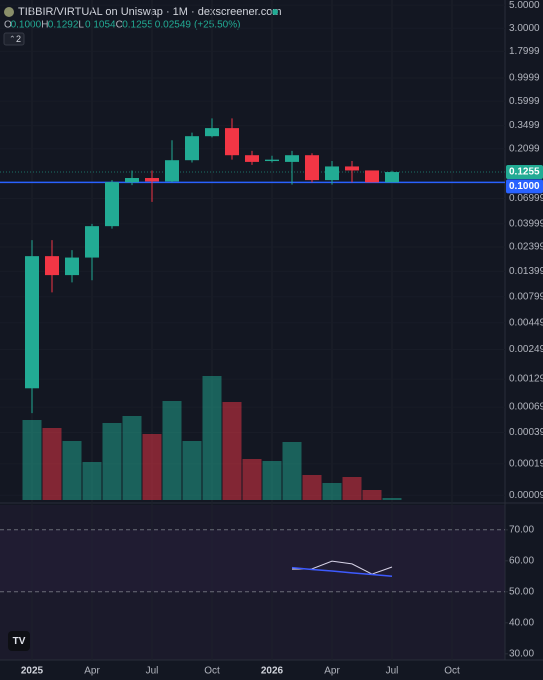 The width and height of the screenshot is (543, 680). I want to click on last-price-badge, so click(524, 172).